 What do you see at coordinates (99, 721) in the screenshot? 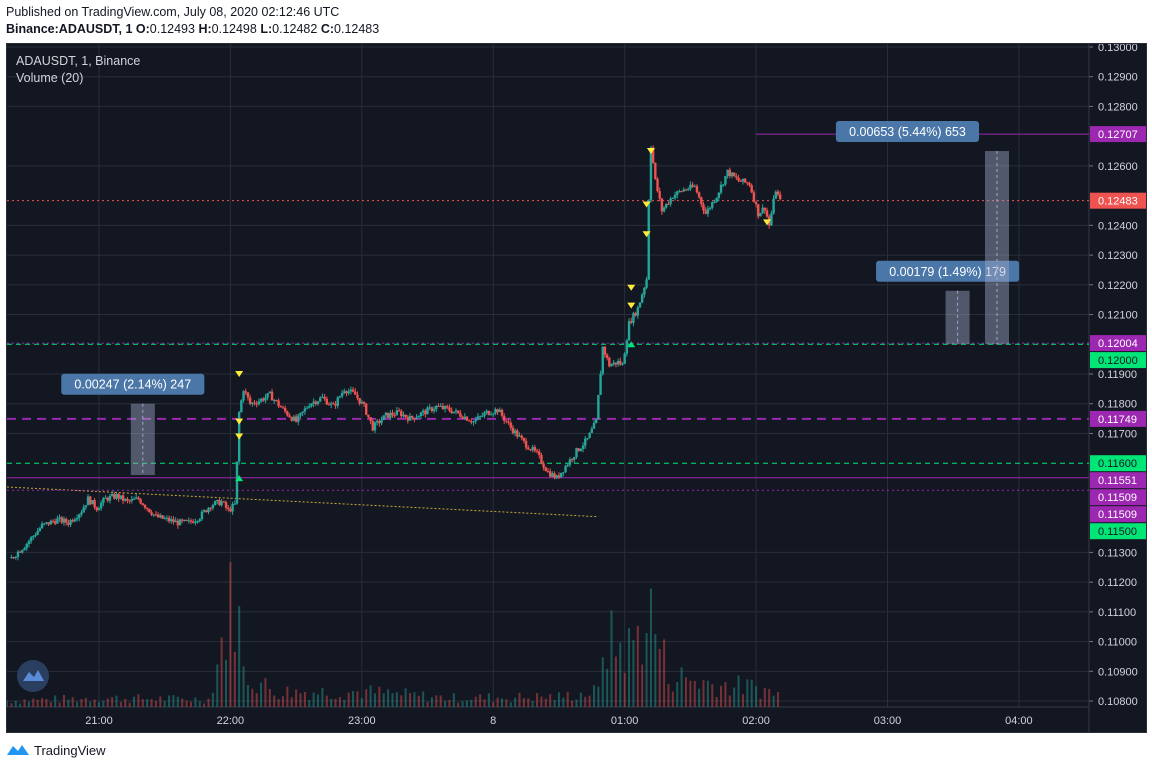
I see `x-tick-label: 21:00` at bounding box center [99, 721].